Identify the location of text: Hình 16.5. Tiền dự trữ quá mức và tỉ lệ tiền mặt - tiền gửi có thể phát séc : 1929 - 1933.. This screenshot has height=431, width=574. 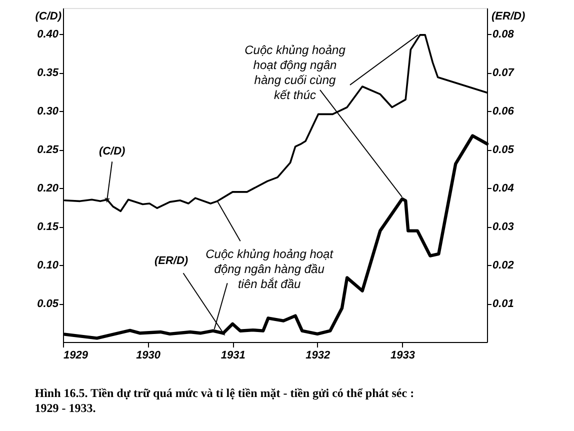
(224, 400).